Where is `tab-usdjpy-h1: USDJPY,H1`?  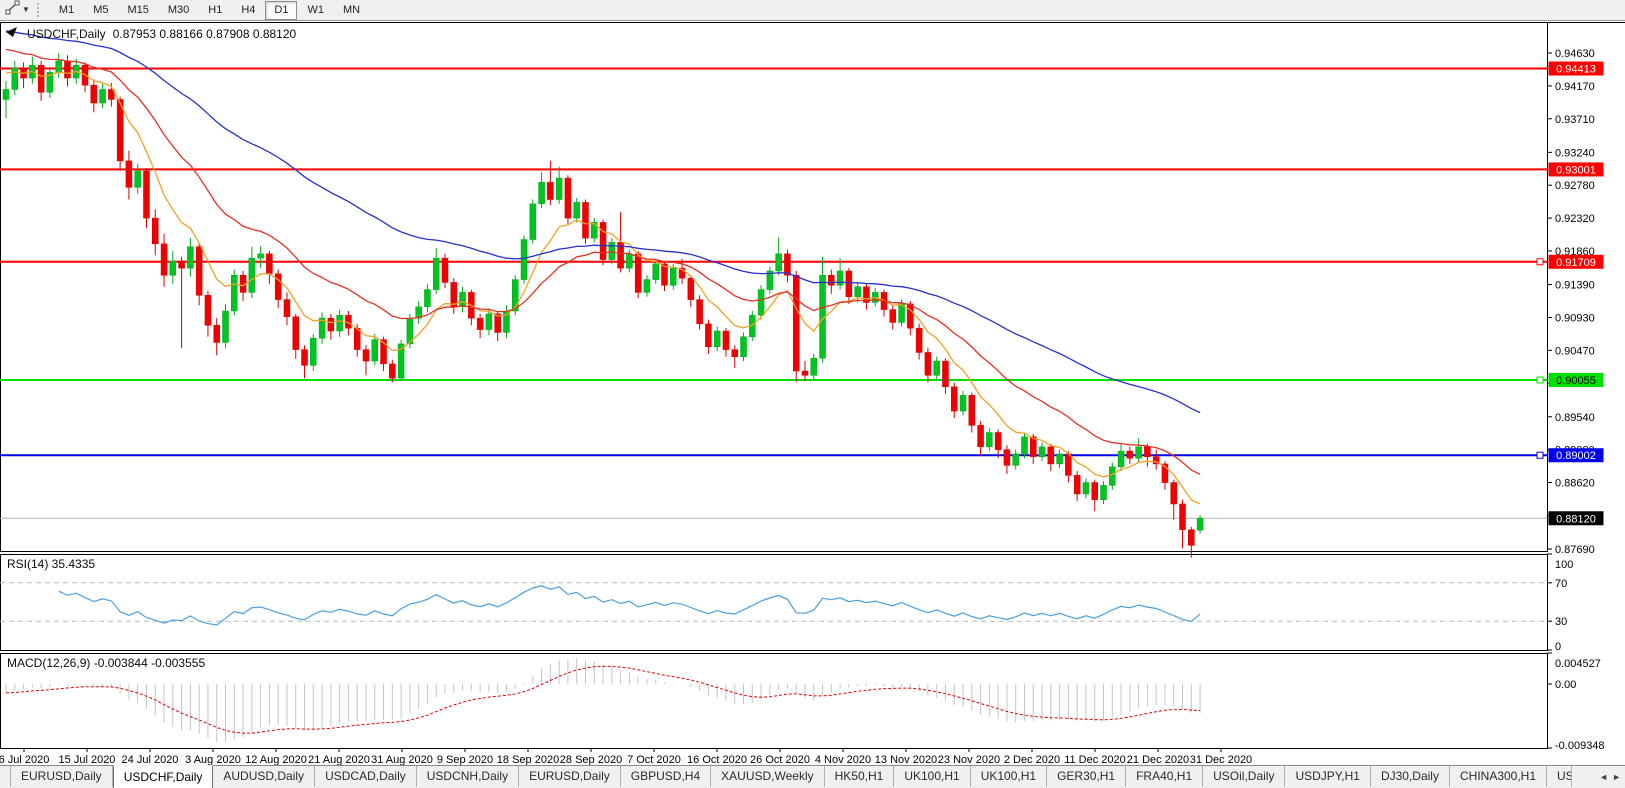
tab-usdjpy-h1: USDJPY,H1 is located at coordinates (1328, 776).